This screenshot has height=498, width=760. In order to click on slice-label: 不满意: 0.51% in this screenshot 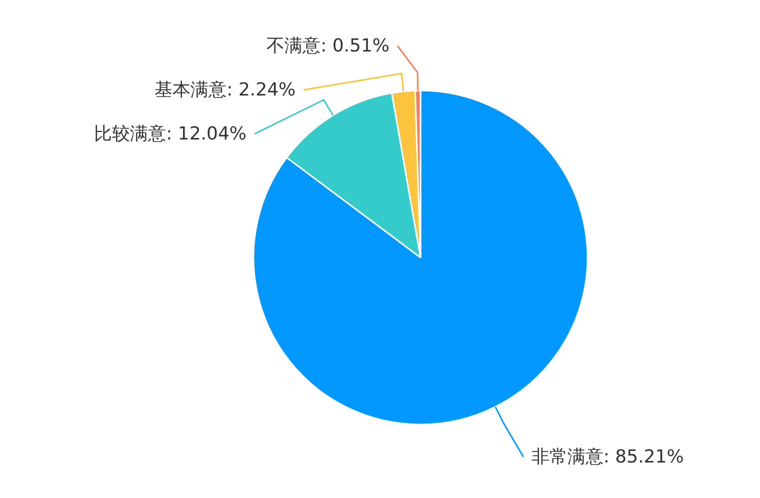, I will do `click(328, 45)`.